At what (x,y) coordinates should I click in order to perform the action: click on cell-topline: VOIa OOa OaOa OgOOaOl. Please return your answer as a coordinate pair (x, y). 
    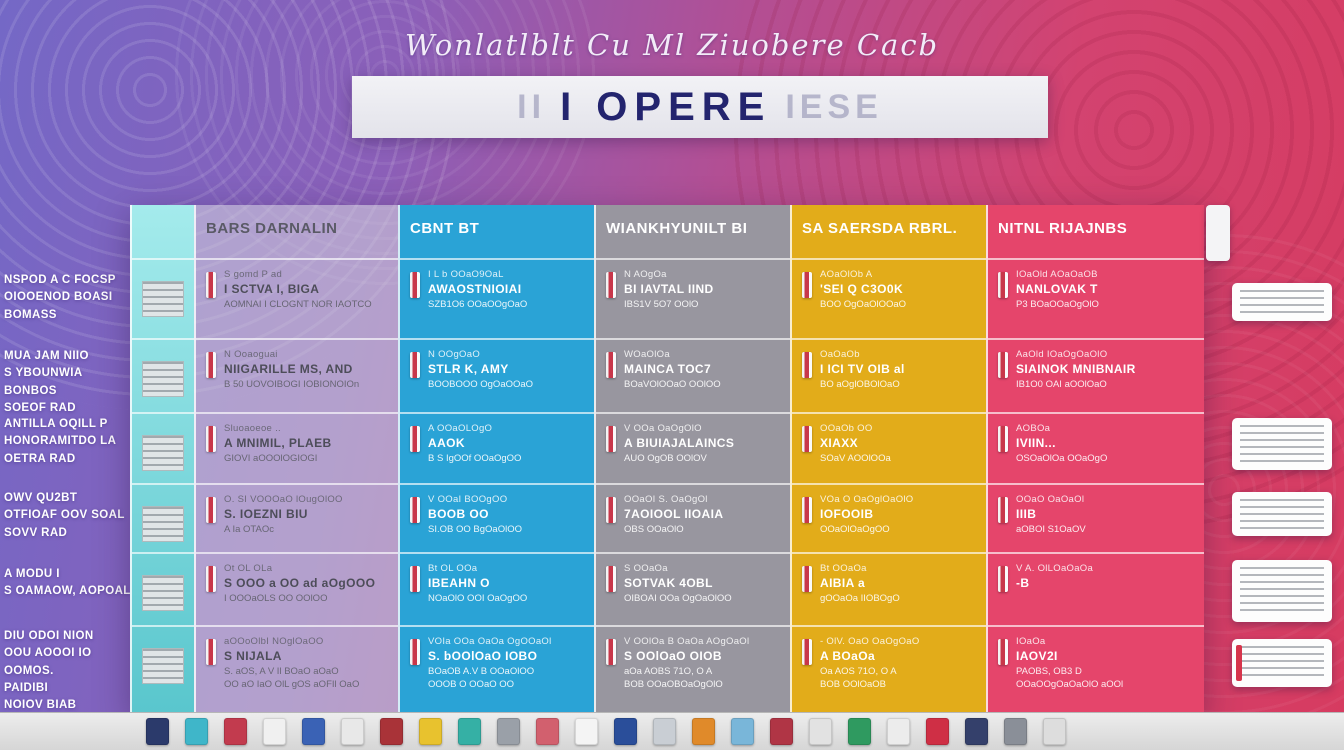
    Looking at the image, I should click on (490, 641).